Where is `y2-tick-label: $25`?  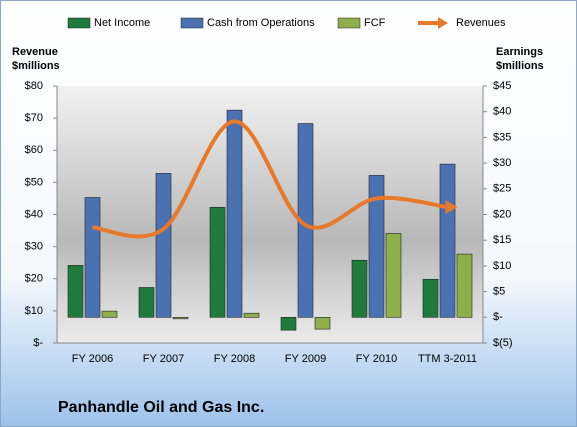 y2-tick-label: $25 is located at coordinates (502, 189).